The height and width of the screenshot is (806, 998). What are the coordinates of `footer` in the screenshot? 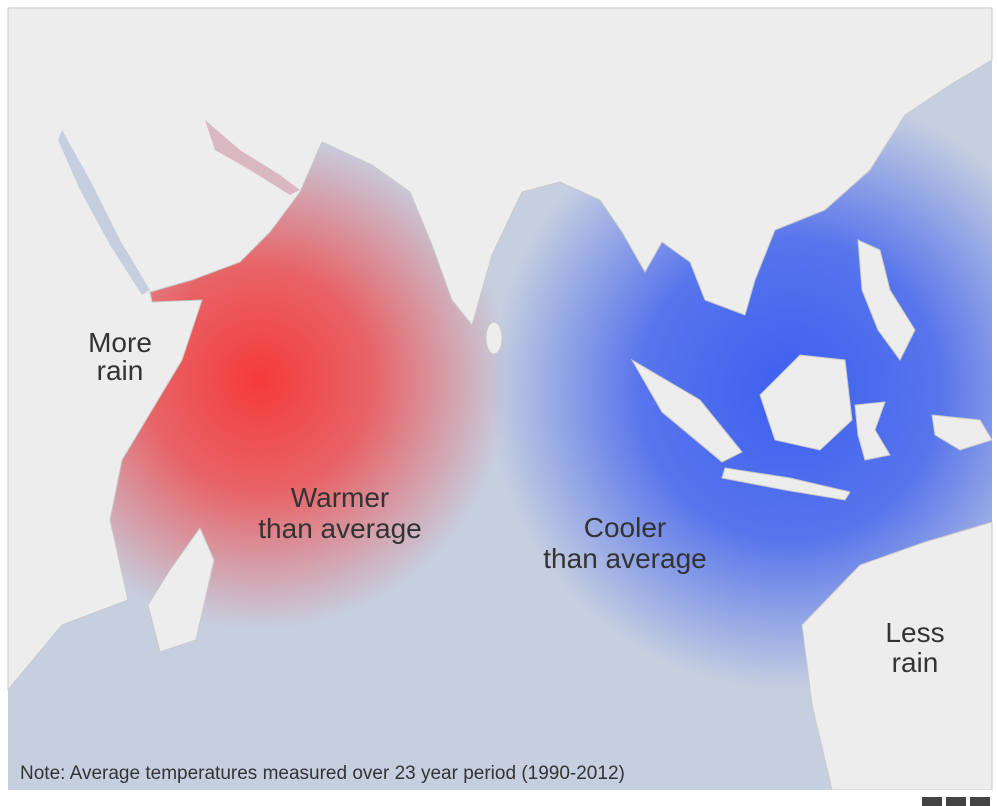 It's located at (500, 798).